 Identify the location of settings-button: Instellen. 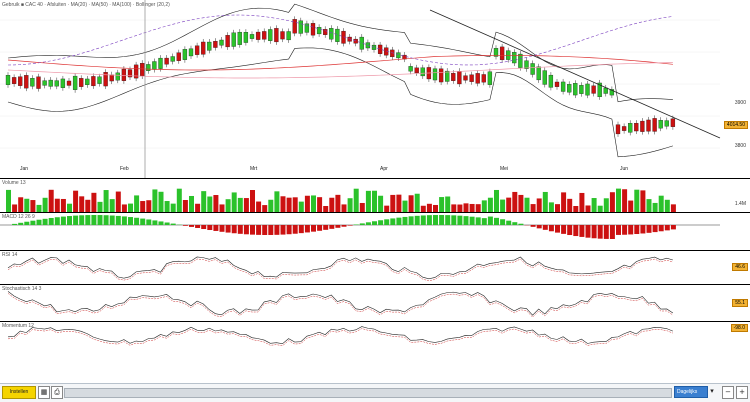
(19, 392).